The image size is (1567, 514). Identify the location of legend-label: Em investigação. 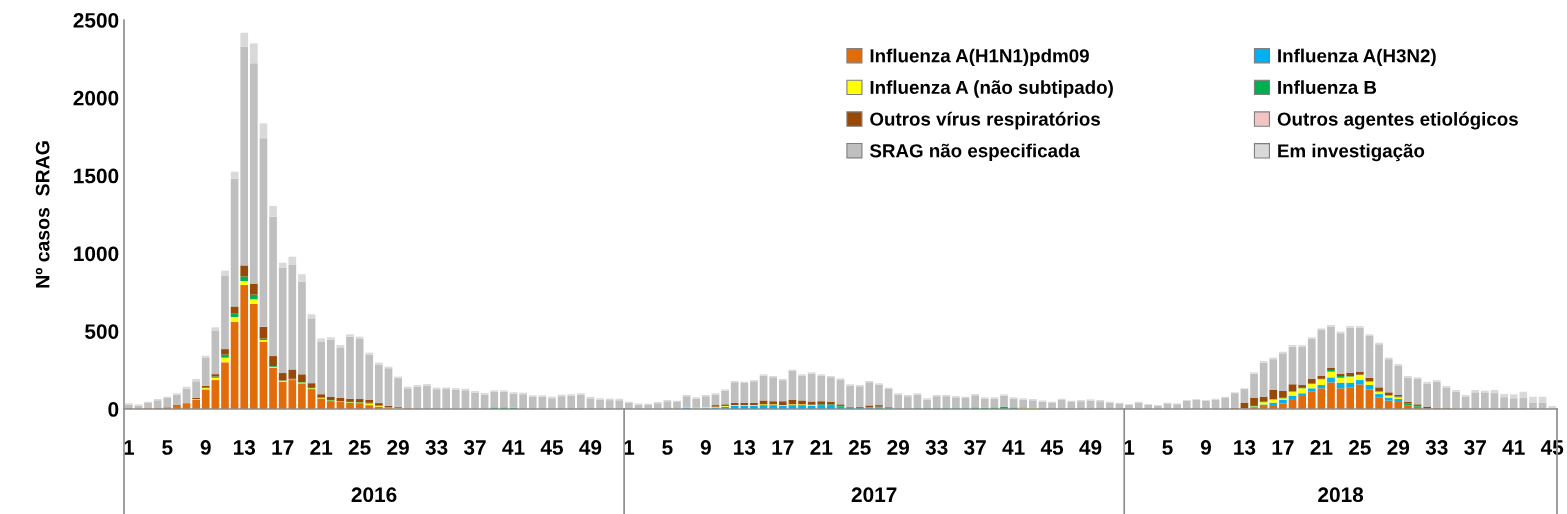
(1351, 152).